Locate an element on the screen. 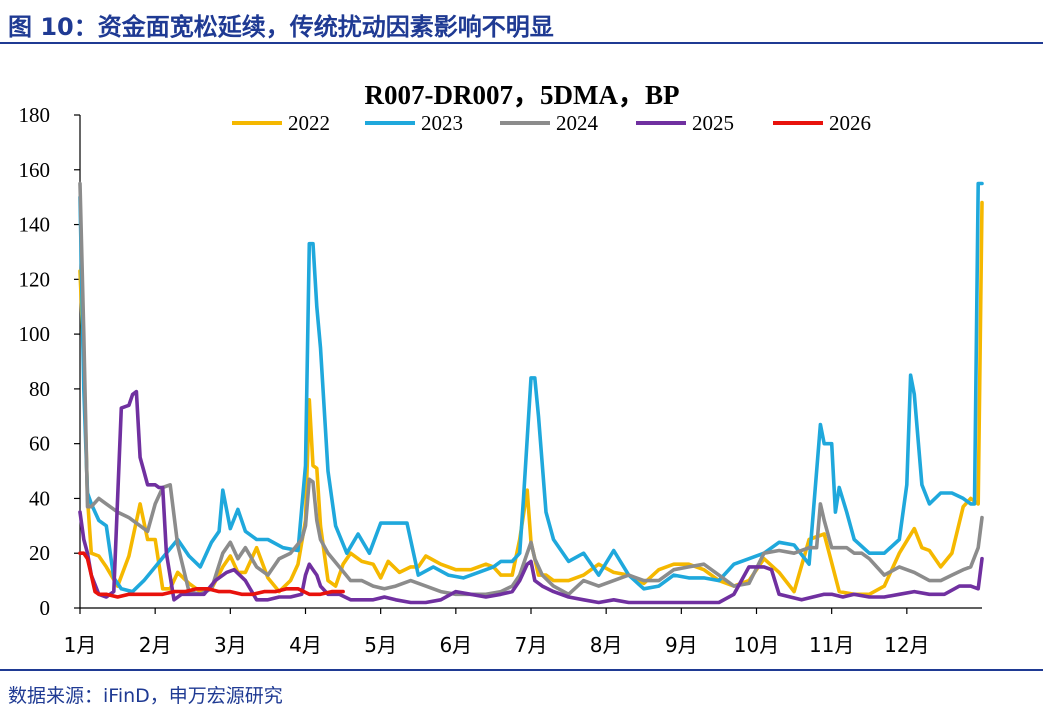 Image resolution: width=1051 pixels, height=713 pixels. legend-label-2025: 2025 is located at coordinates (713, 123).